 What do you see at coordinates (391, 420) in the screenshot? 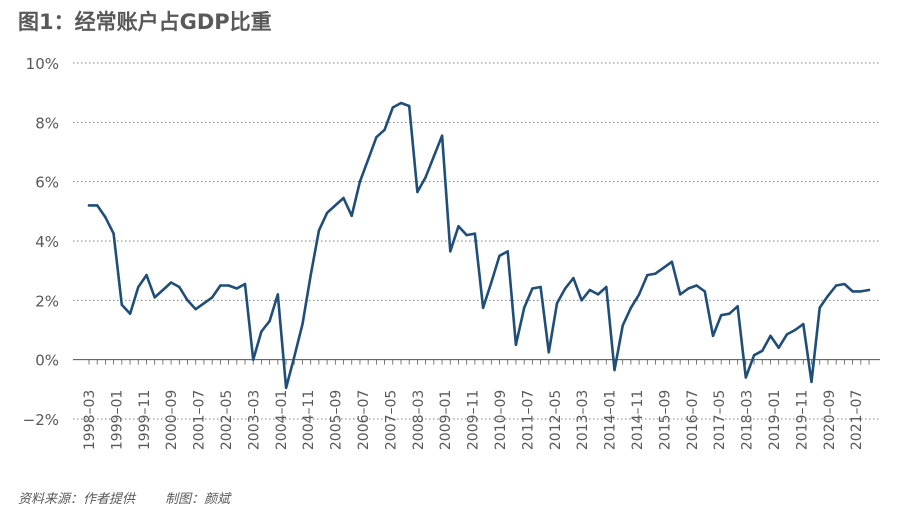
I see `x-tick-label: 2007–05` at bounding box center [391, 420].